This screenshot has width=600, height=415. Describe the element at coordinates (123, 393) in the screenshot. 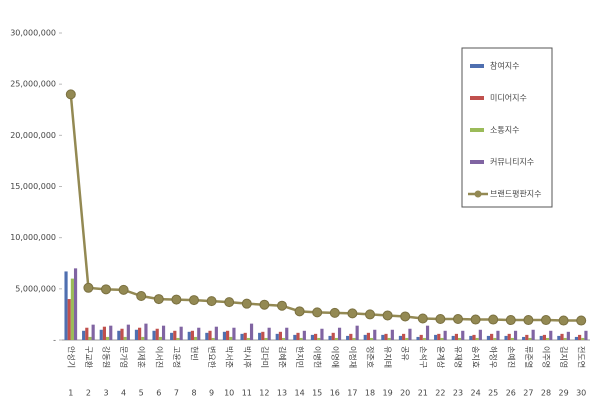

I see `rank-label: 4` at that location.